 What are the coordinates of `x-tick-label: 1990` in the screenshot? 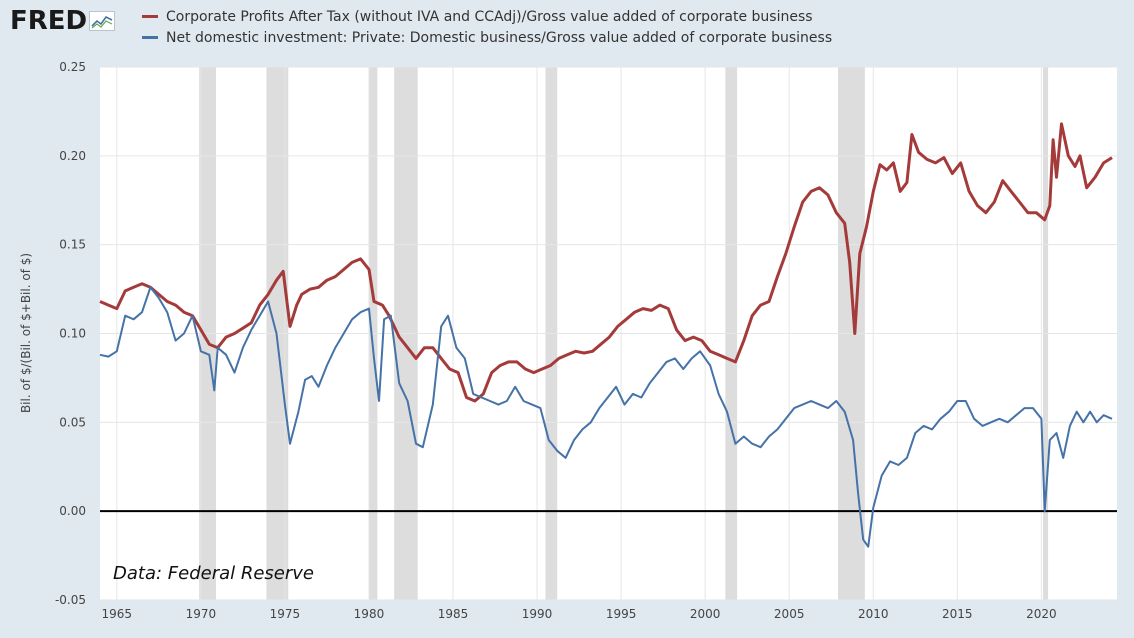 It's located at (537, 614).